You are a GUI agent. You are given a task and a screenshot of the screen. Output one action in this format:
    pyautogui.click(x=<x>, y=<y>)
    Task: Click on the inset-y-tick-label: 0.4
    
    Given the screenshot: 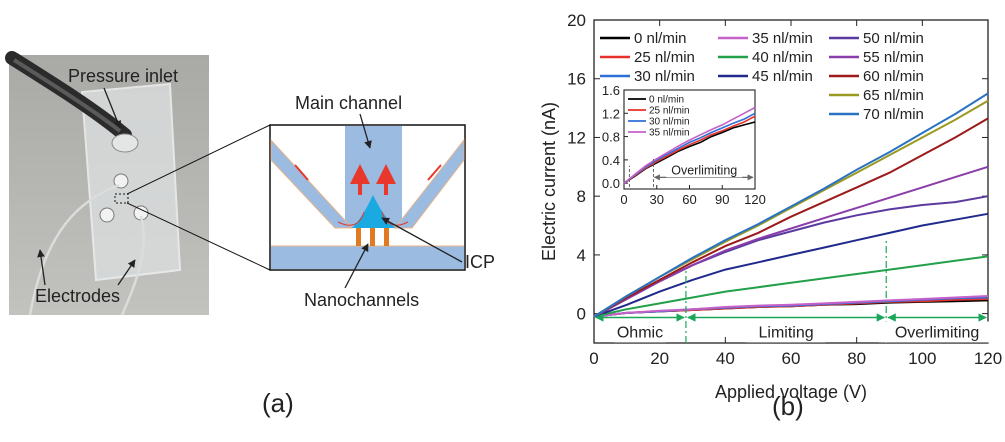 What is the action you would take?
    pyautogui.click(x=611, y=160)
    